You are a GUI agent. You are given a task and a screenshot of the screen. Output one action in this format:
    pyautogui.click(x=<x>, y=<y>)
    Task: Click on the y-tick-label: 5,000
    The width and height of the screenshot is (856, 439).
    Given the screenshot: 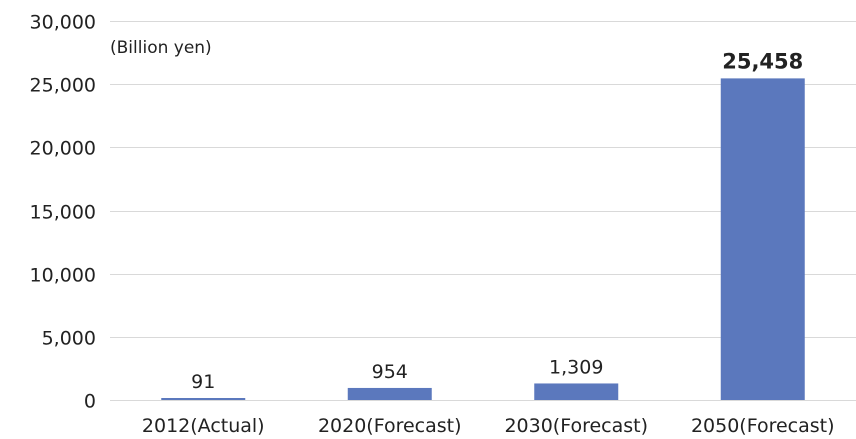 What is the action you would take?
    pyautogui.click(x=69, y=339)
    